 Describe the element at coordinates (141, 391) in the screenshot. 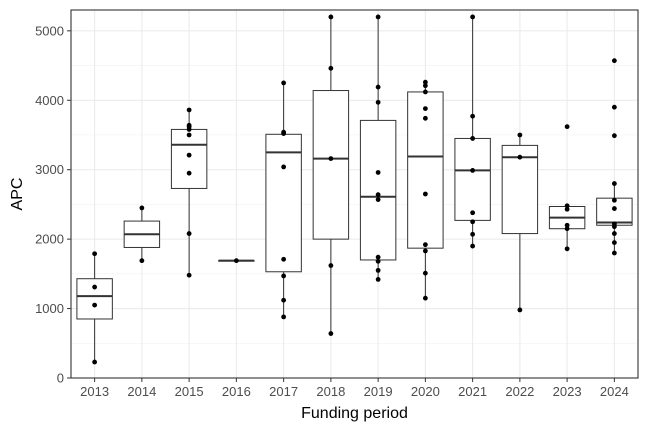

I see `x-tick-label: 2014` at that location.